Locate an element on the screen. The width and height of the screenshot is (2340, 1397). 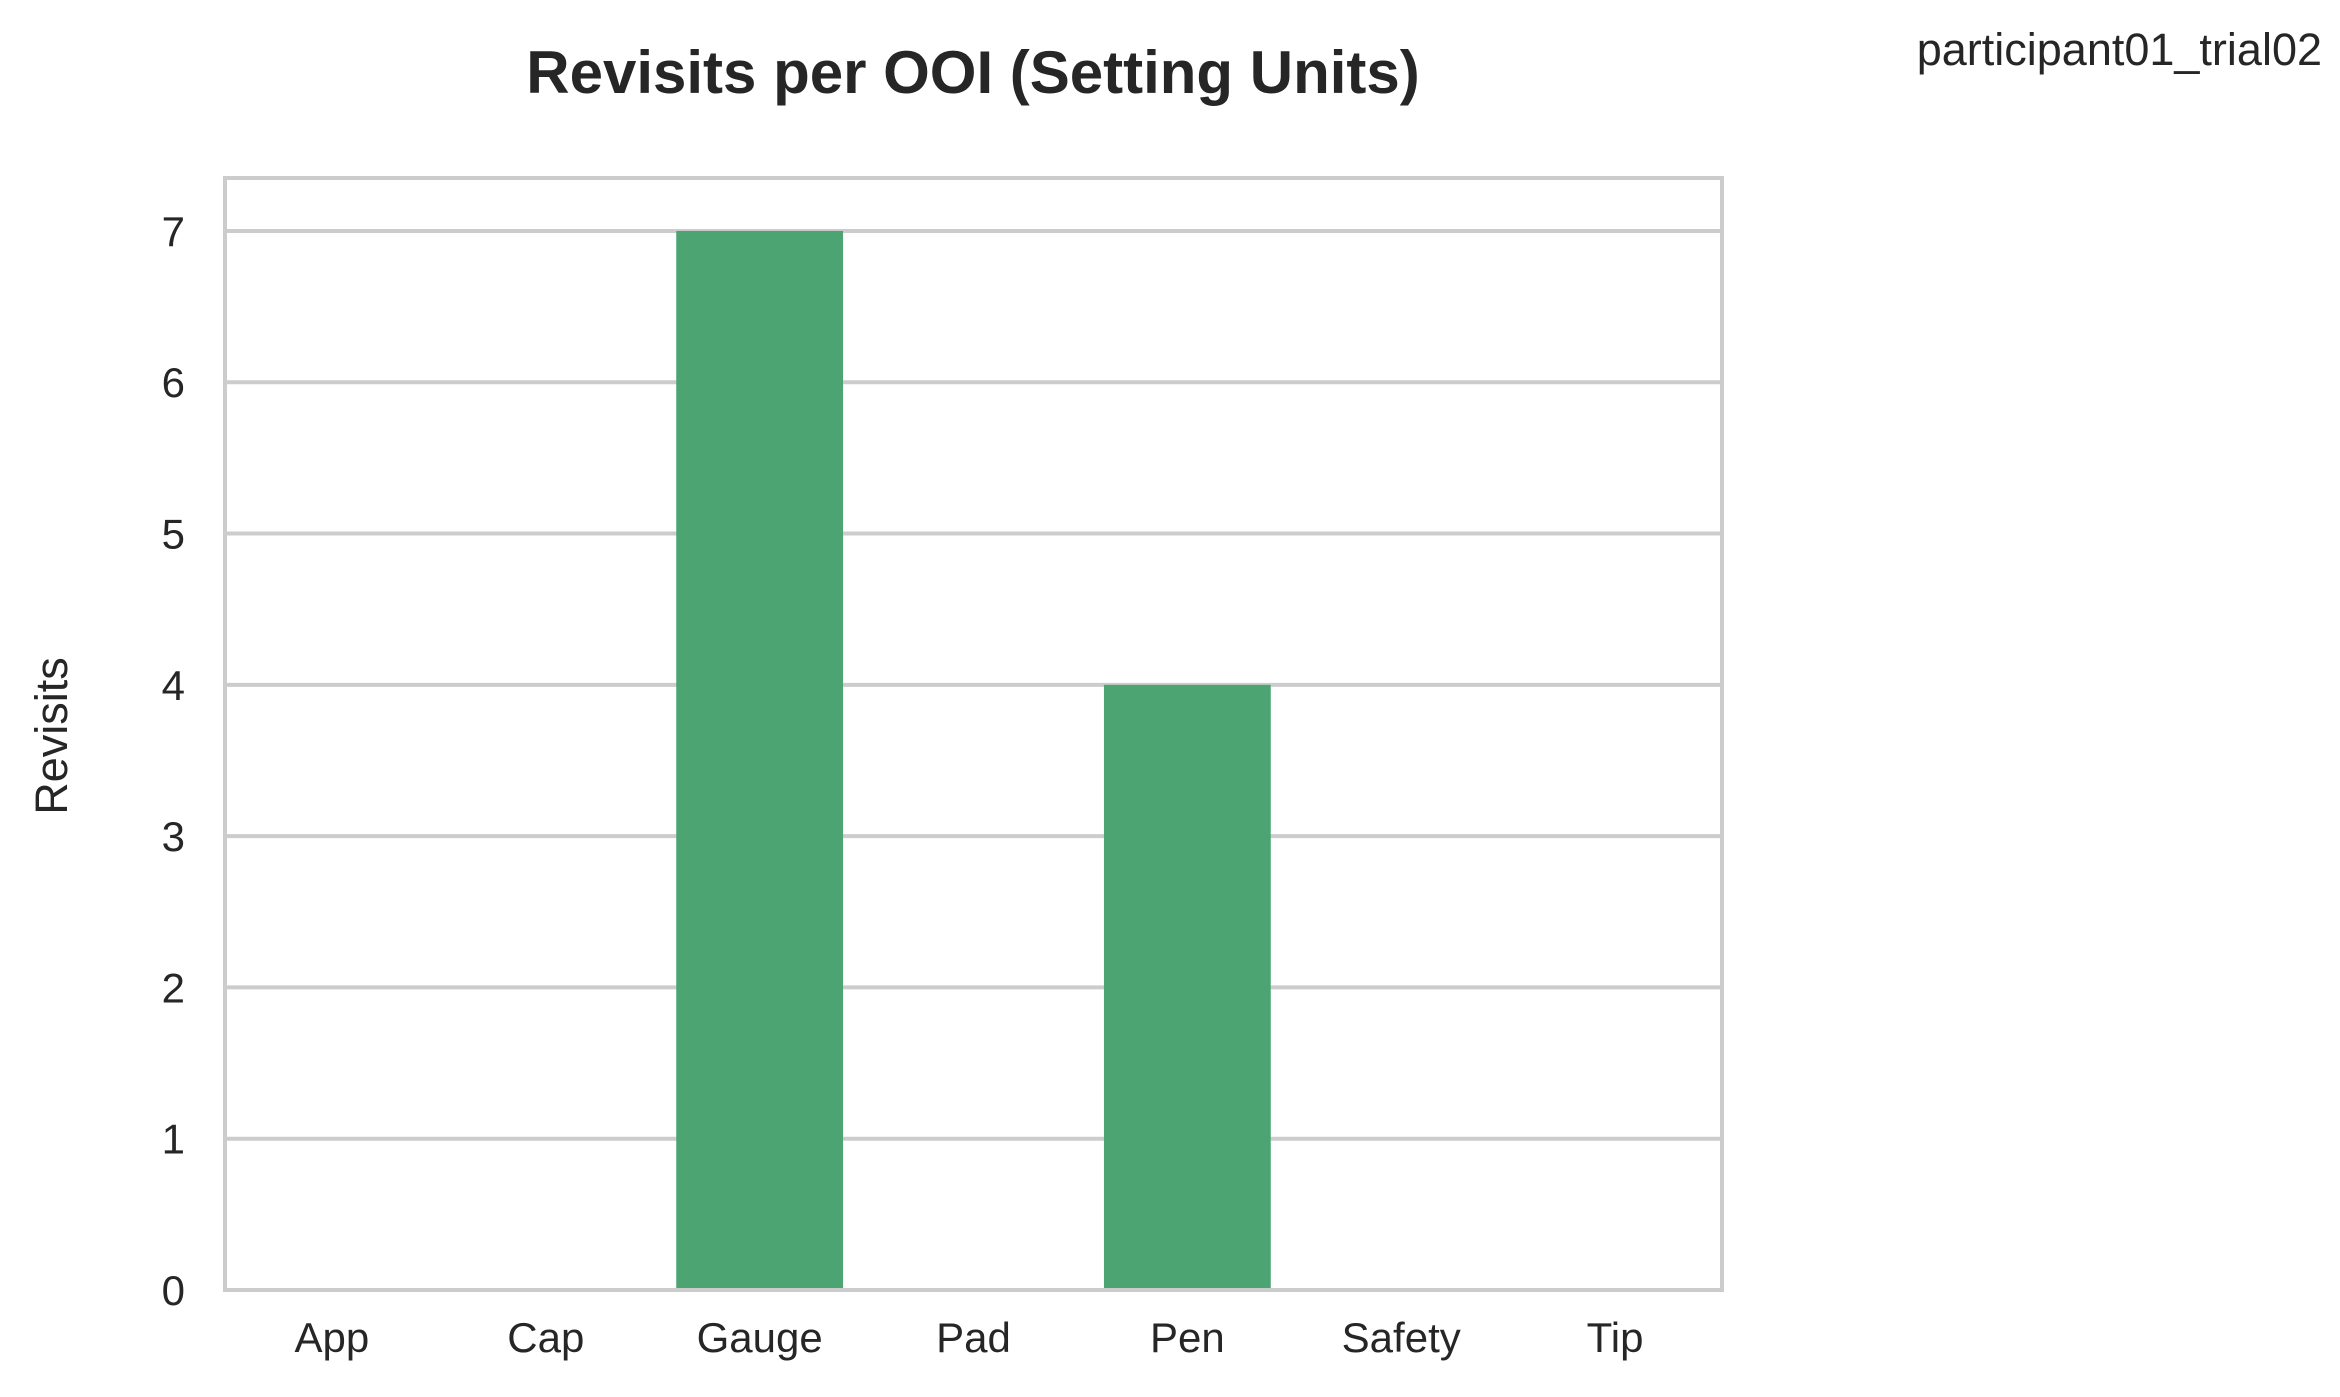
y-tick-label: 3 is located at coordinates (173, 836).